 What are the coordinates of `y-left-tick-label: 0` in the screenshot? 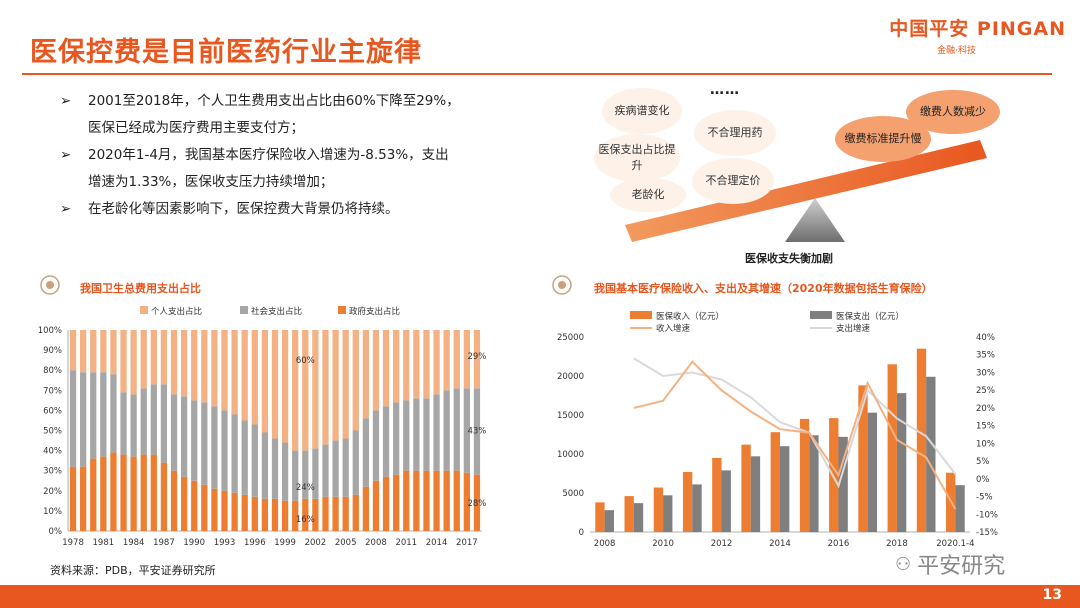 It's located at (581, 533).